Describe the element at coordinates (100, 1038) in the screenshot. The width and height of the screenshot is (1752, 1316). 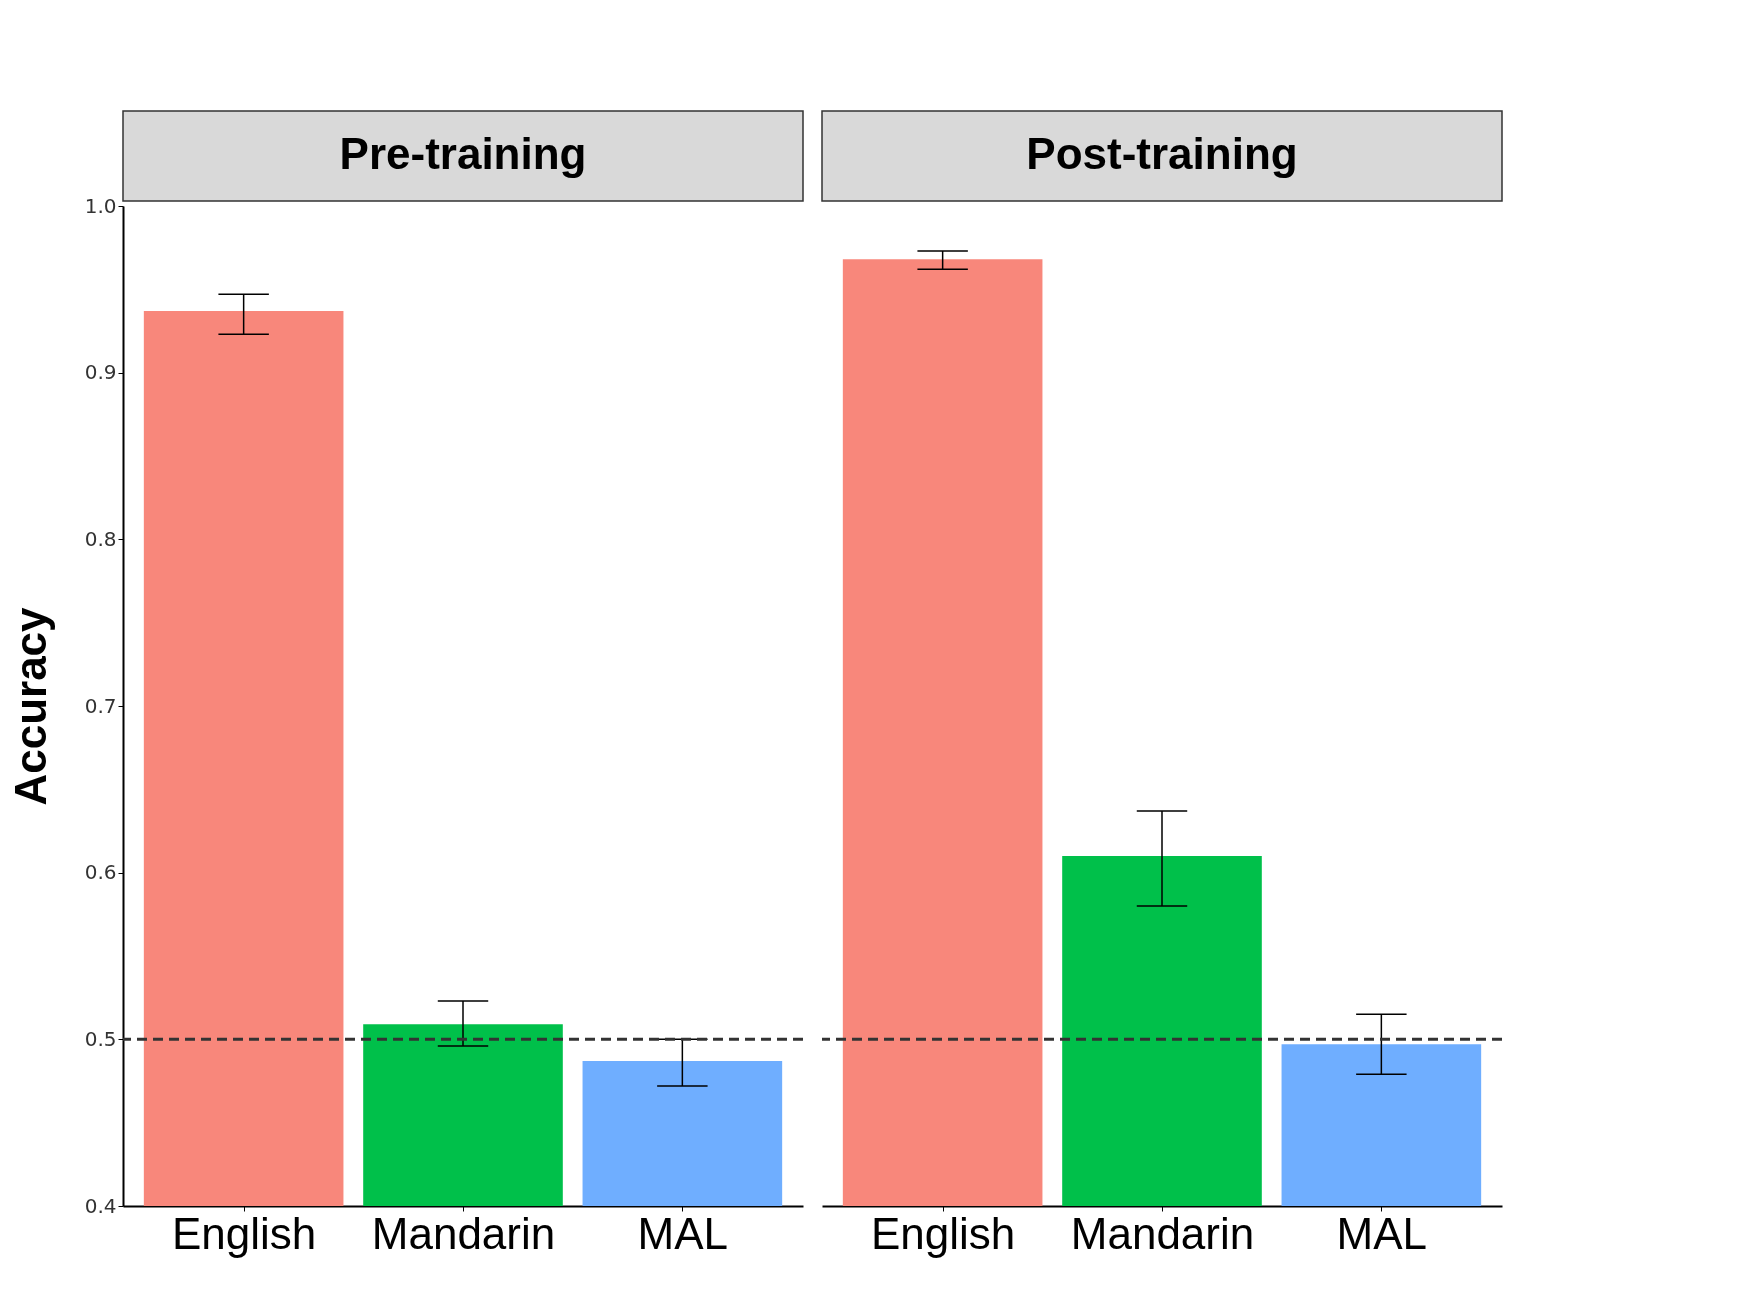
I see `y-tick-label: 0.5` at that location.